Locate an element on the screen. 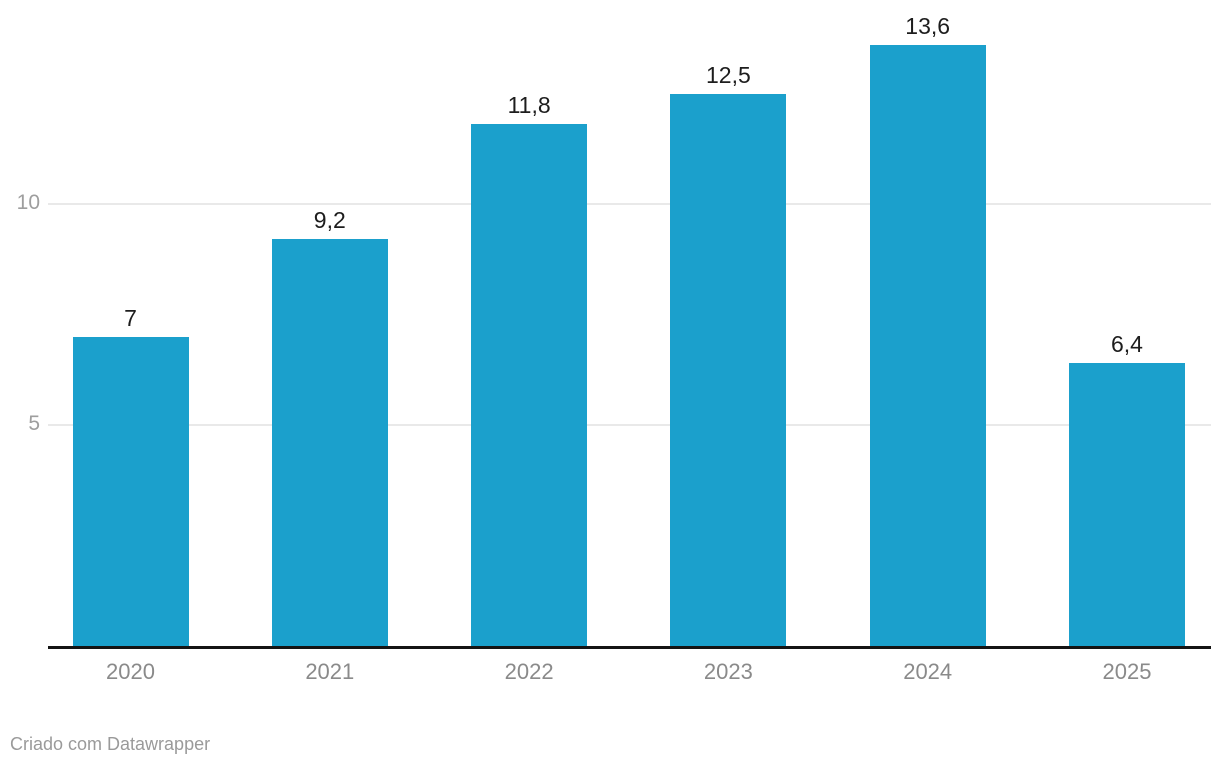  x-axis-tick-label: 2023 is located at coordinates (728, 671).